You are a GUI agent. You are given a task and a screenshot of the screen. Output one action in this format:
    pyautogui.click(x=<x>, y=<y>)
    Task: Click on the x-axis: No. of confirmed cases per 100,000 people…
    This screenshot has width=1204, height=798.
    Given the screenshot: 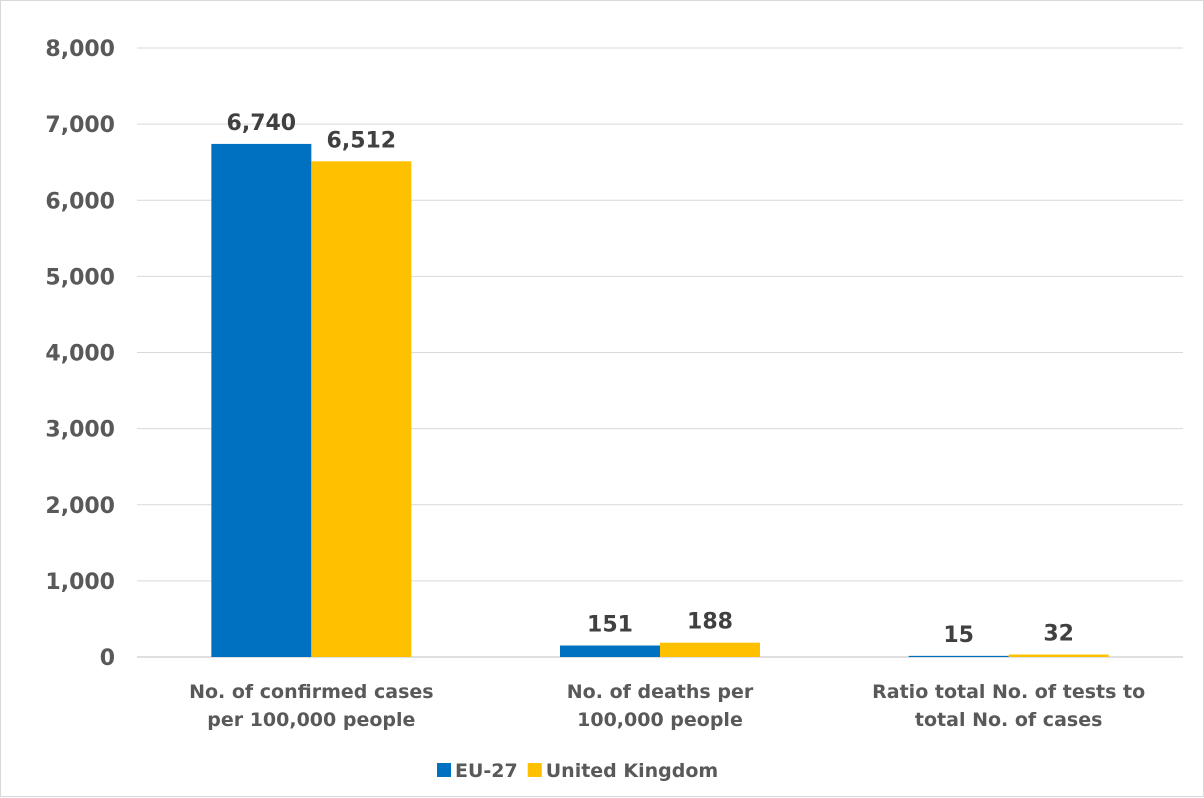 What is the action you would take?
    pyautogui.click(x=667, y=706)
    